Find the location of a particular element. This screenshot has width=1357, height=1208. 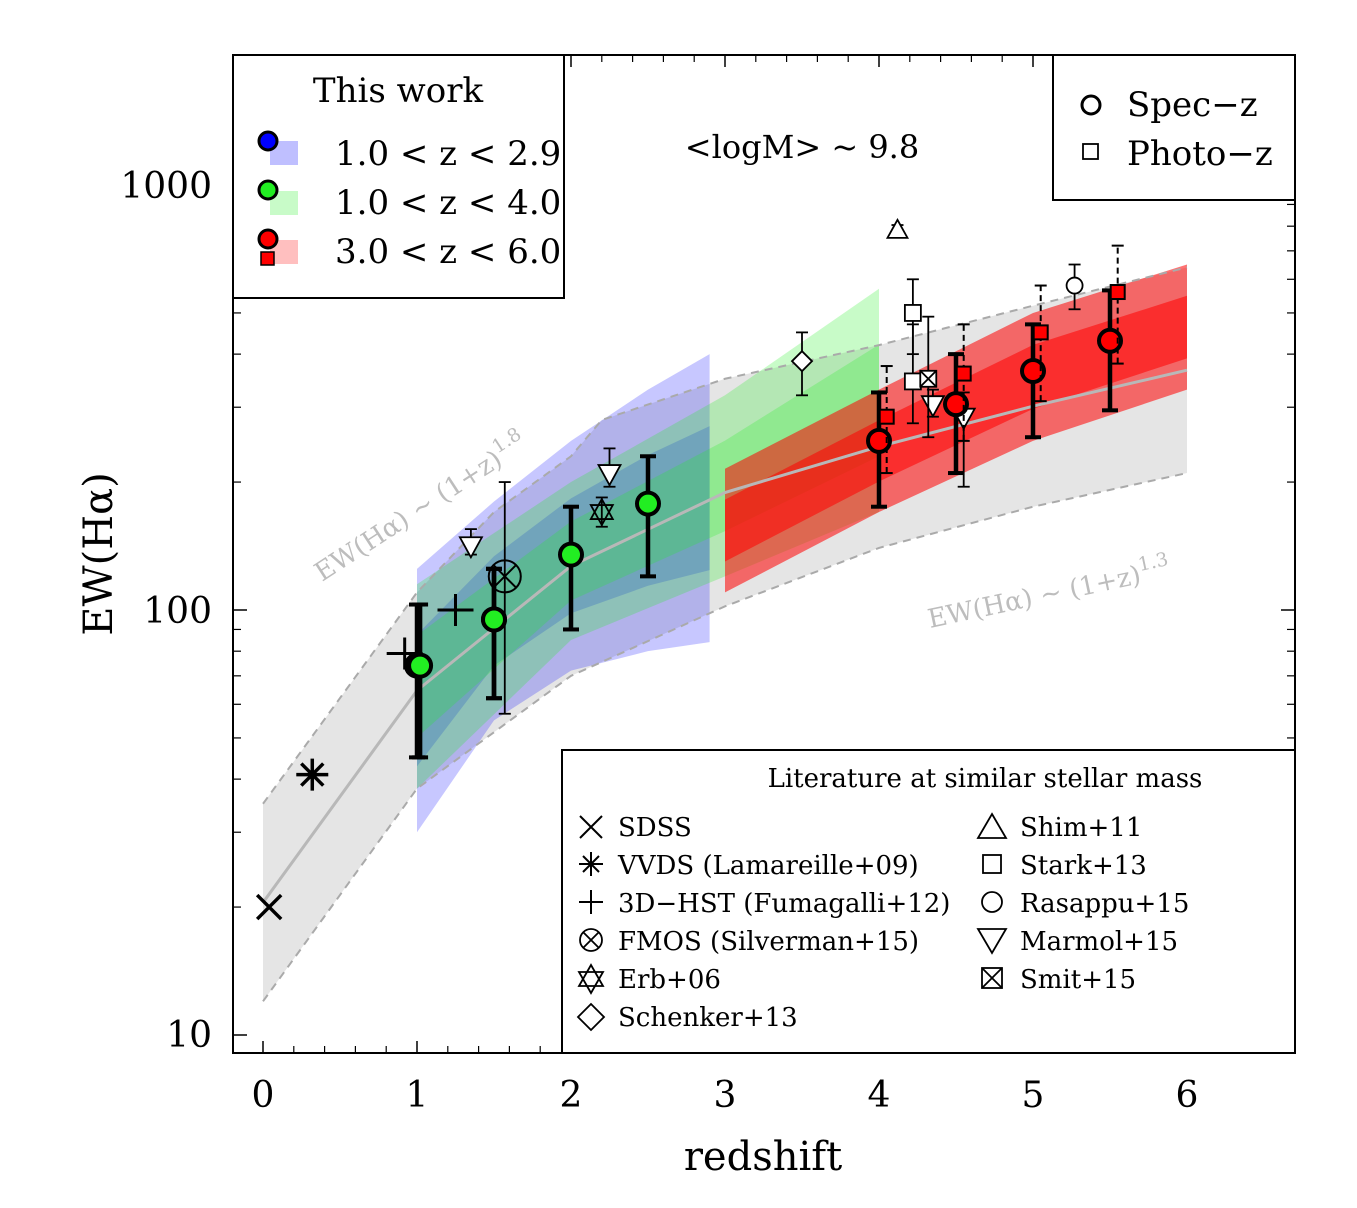

lit-label: Smit+15 is located at coordinates (1078, 980).